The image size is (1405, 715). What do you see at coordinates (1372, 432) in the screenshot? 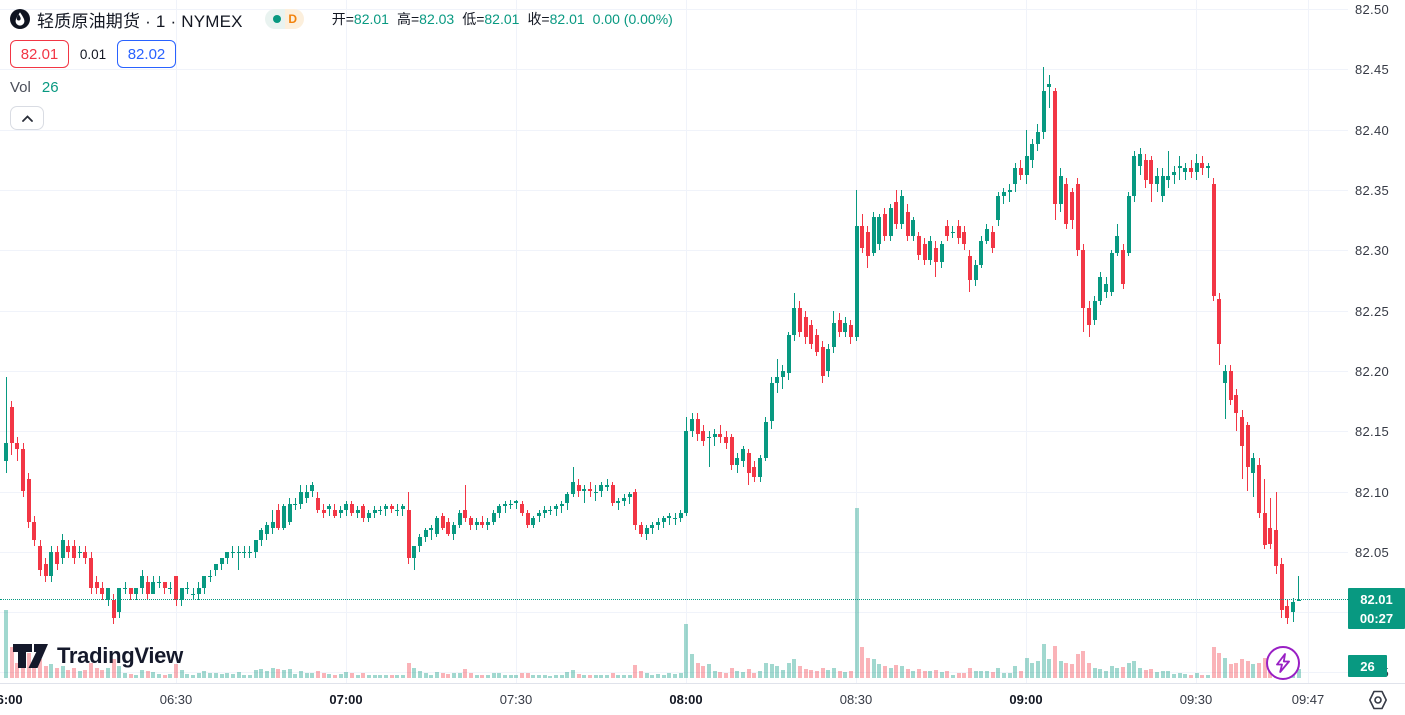
I see `price-tick-label: 82.15` at bounding box center [1372, 432].